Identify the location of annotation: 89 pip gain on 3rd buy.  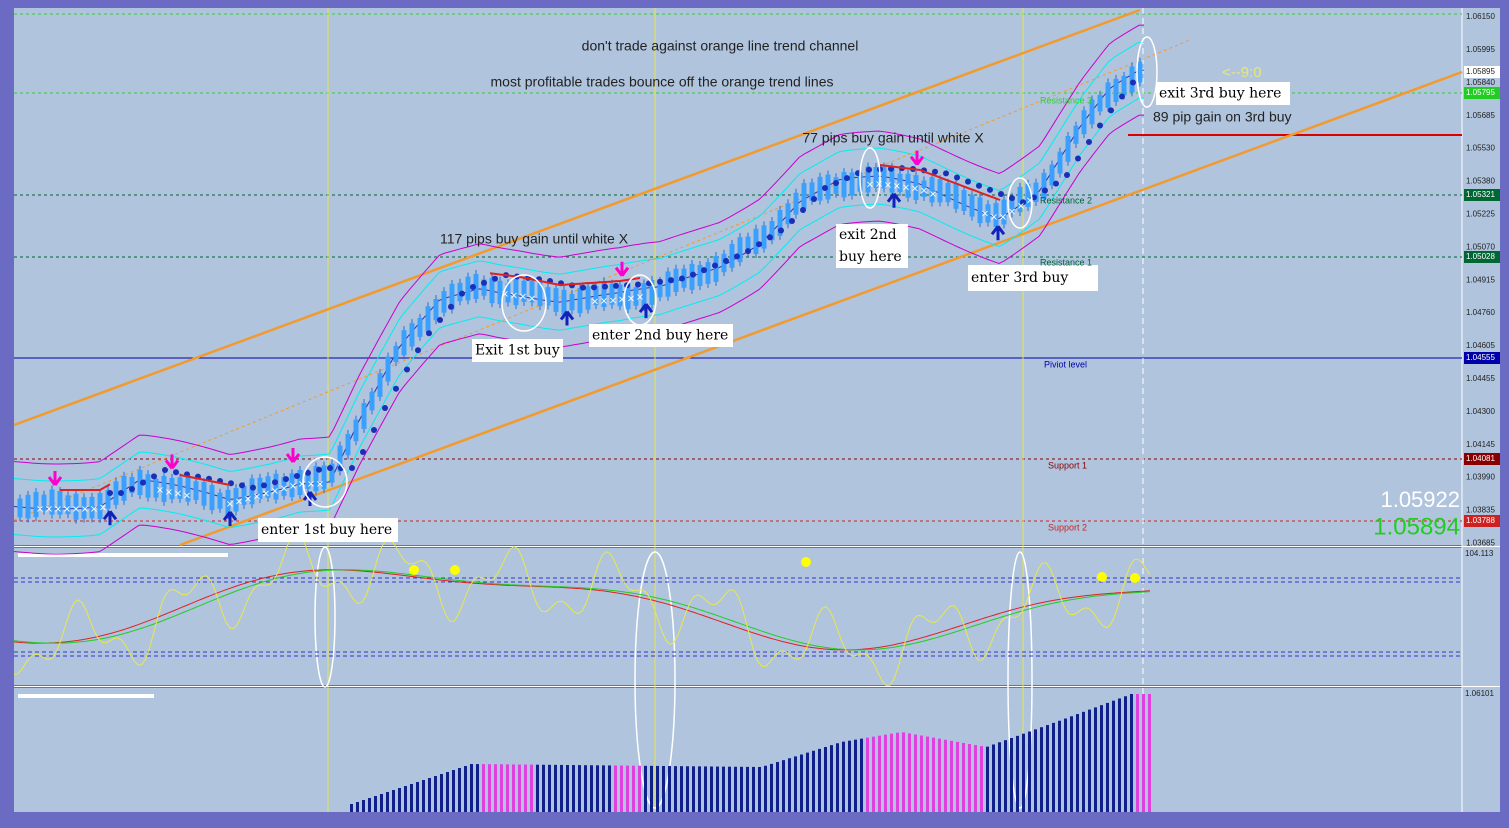
(1222, 117).